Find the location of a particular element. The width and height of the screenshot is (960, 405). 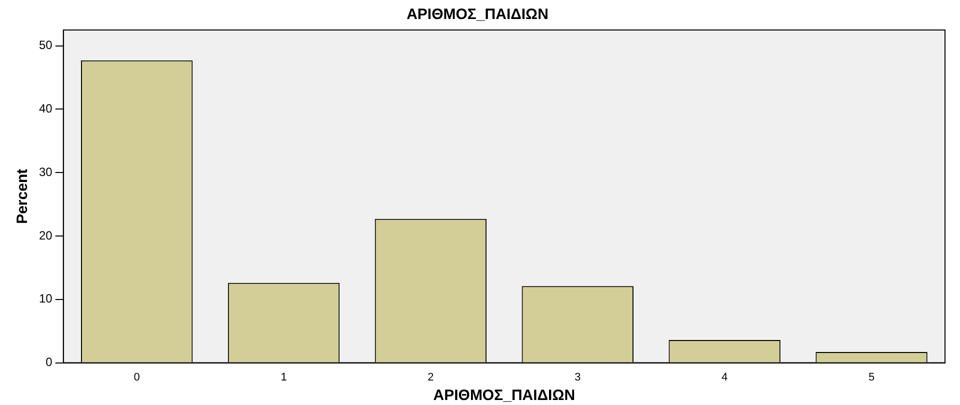

y-tick-label: 50 is located at coordinates (45, 45).